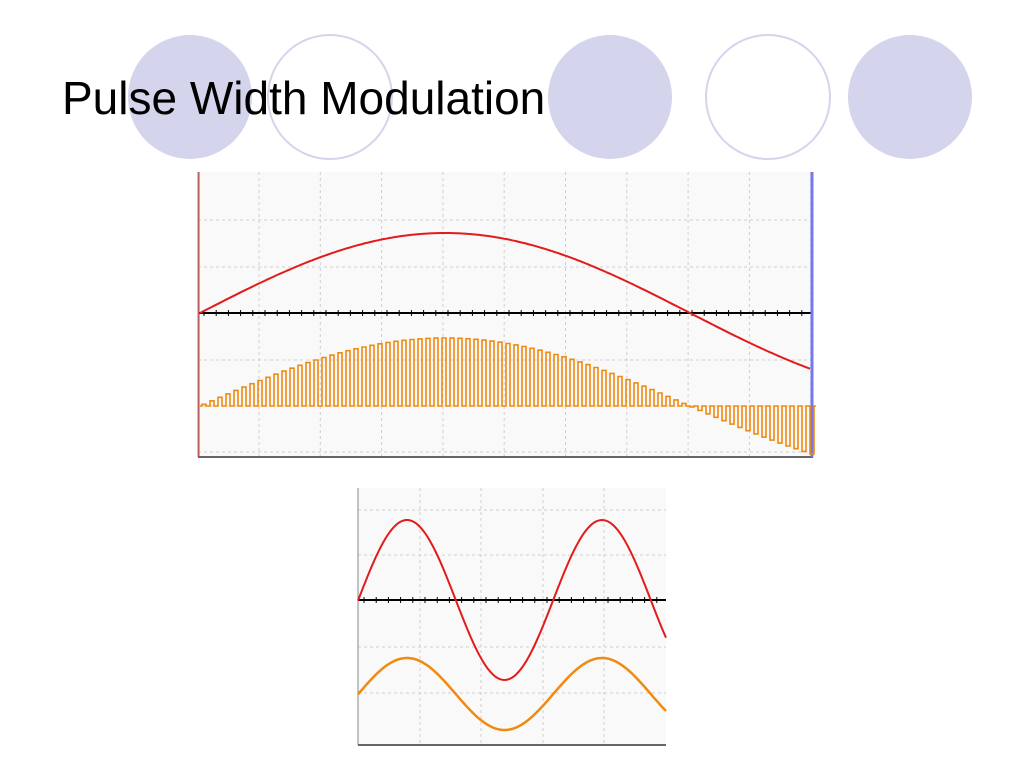 The image size is (1024, 768). I want to click on slide-title: Pulse Width Modulation, so click(303, 98).